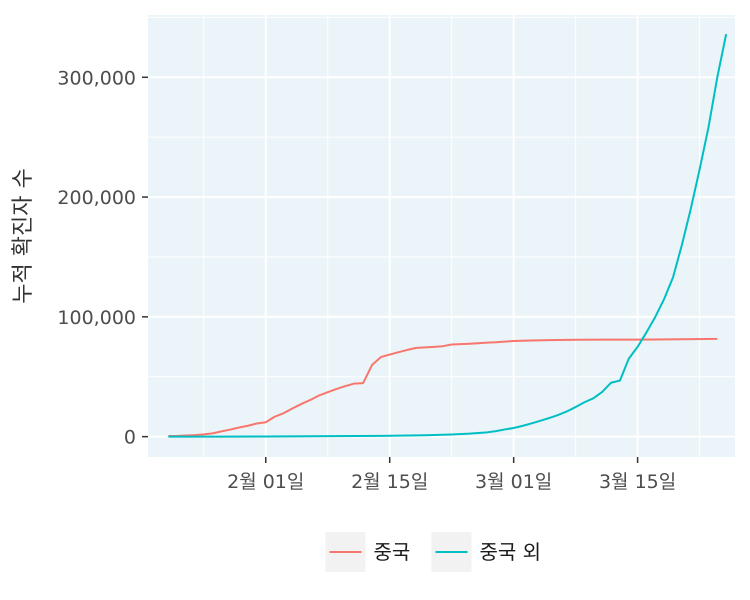 The width and height of the screenshot is (750, 600). Describe the element at coordinates (96, 78) in the screenshot. I see `y-tick-label: 300,000` at that location.